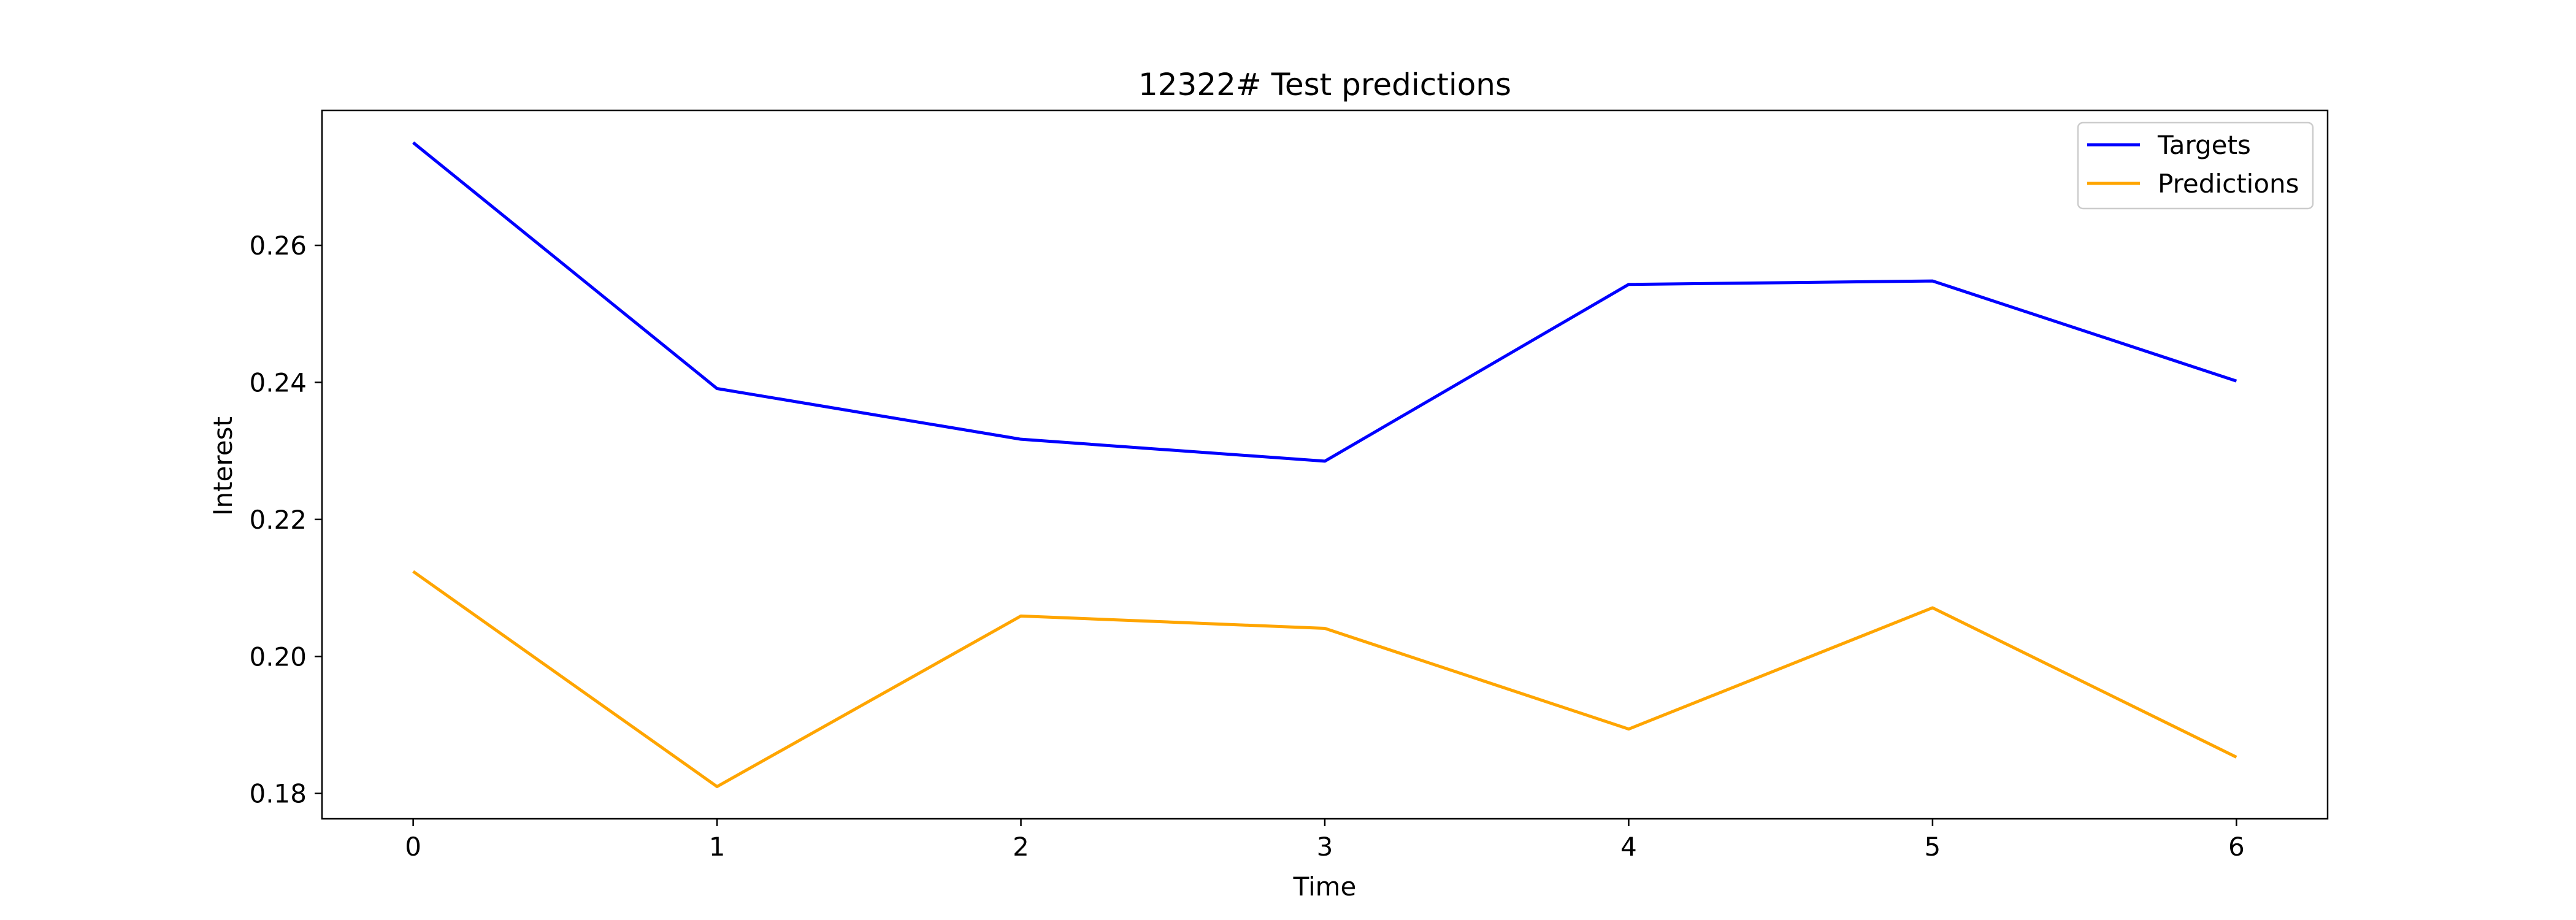 Image resolution: width=2576 pixels, height=920 pixels. Describe the element at coordinates (1325, 847) in the screenshot. I see `x-tick-label: 3` at that location.